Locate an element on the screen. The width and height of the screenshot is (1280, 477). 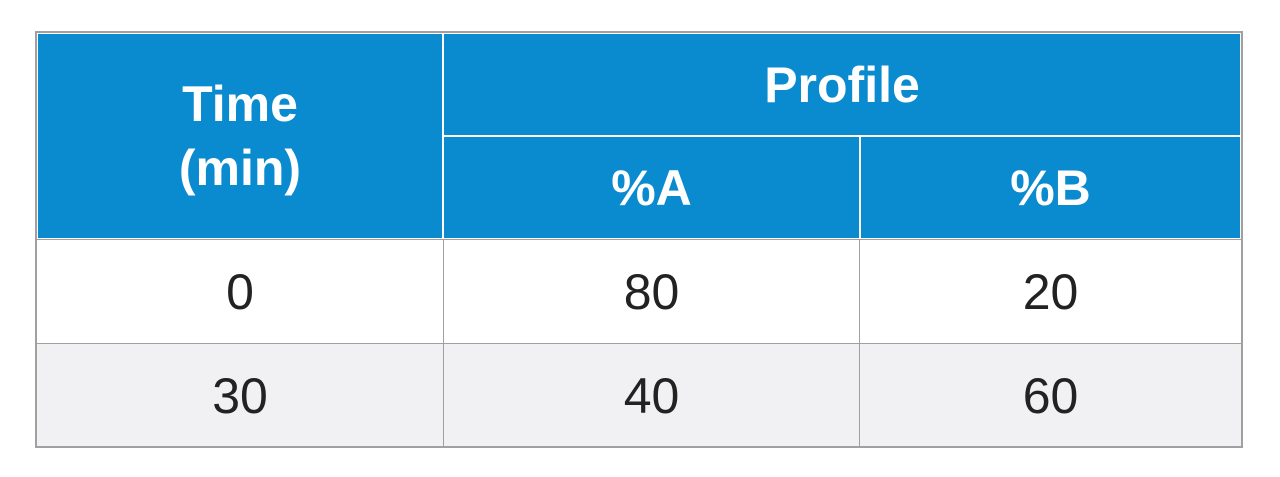
cell-text: 30 is located at coordinates (240, 395).